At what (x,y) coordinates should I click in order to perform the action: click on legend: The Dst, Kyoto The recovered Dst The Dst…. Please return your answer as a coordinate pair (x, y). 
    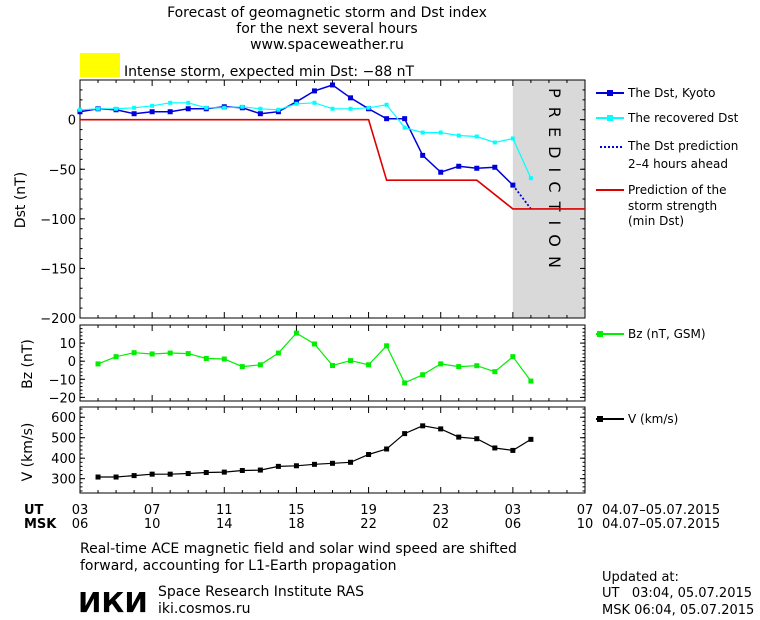
    Looking at the image, I should click on (667, 256).